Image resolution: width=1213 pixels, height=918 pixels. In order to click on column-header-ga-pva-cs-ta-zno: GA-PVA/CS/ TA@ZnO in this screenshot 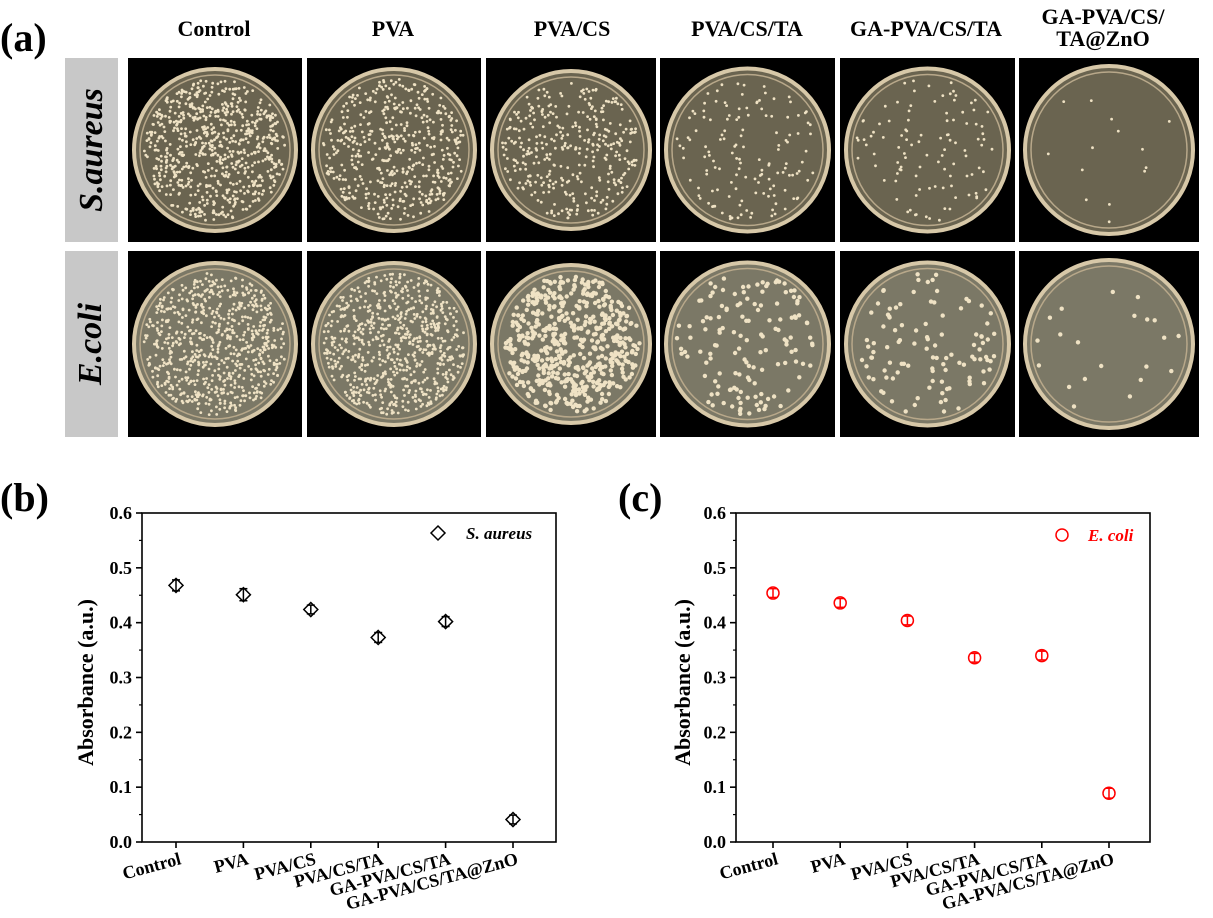, I will do `click(1103, 27)`.